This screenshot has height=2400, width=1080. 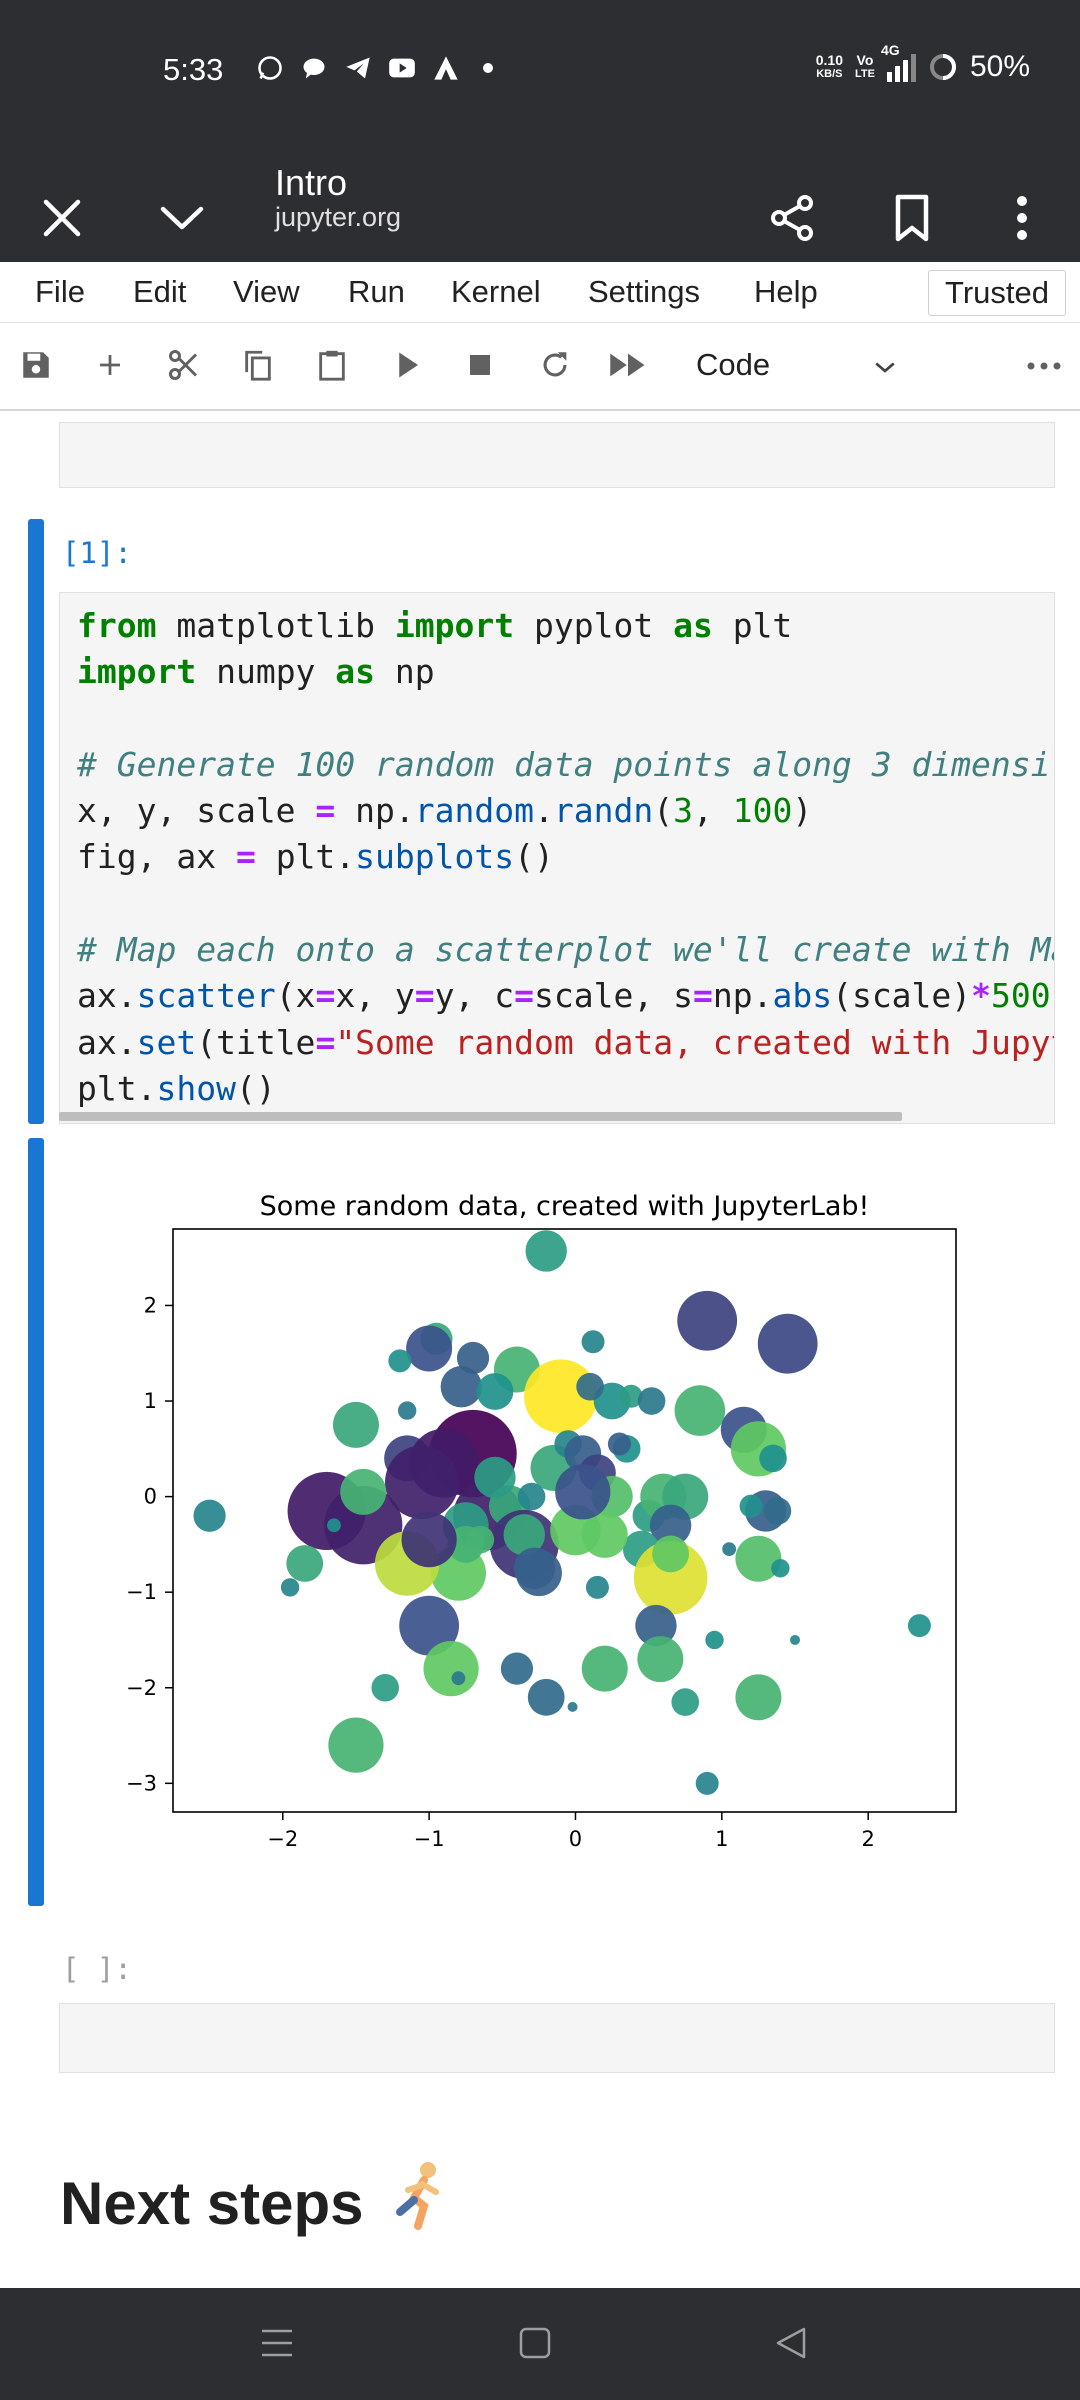 I want to click on restart-kernel-button, so click(x=555, y=365).